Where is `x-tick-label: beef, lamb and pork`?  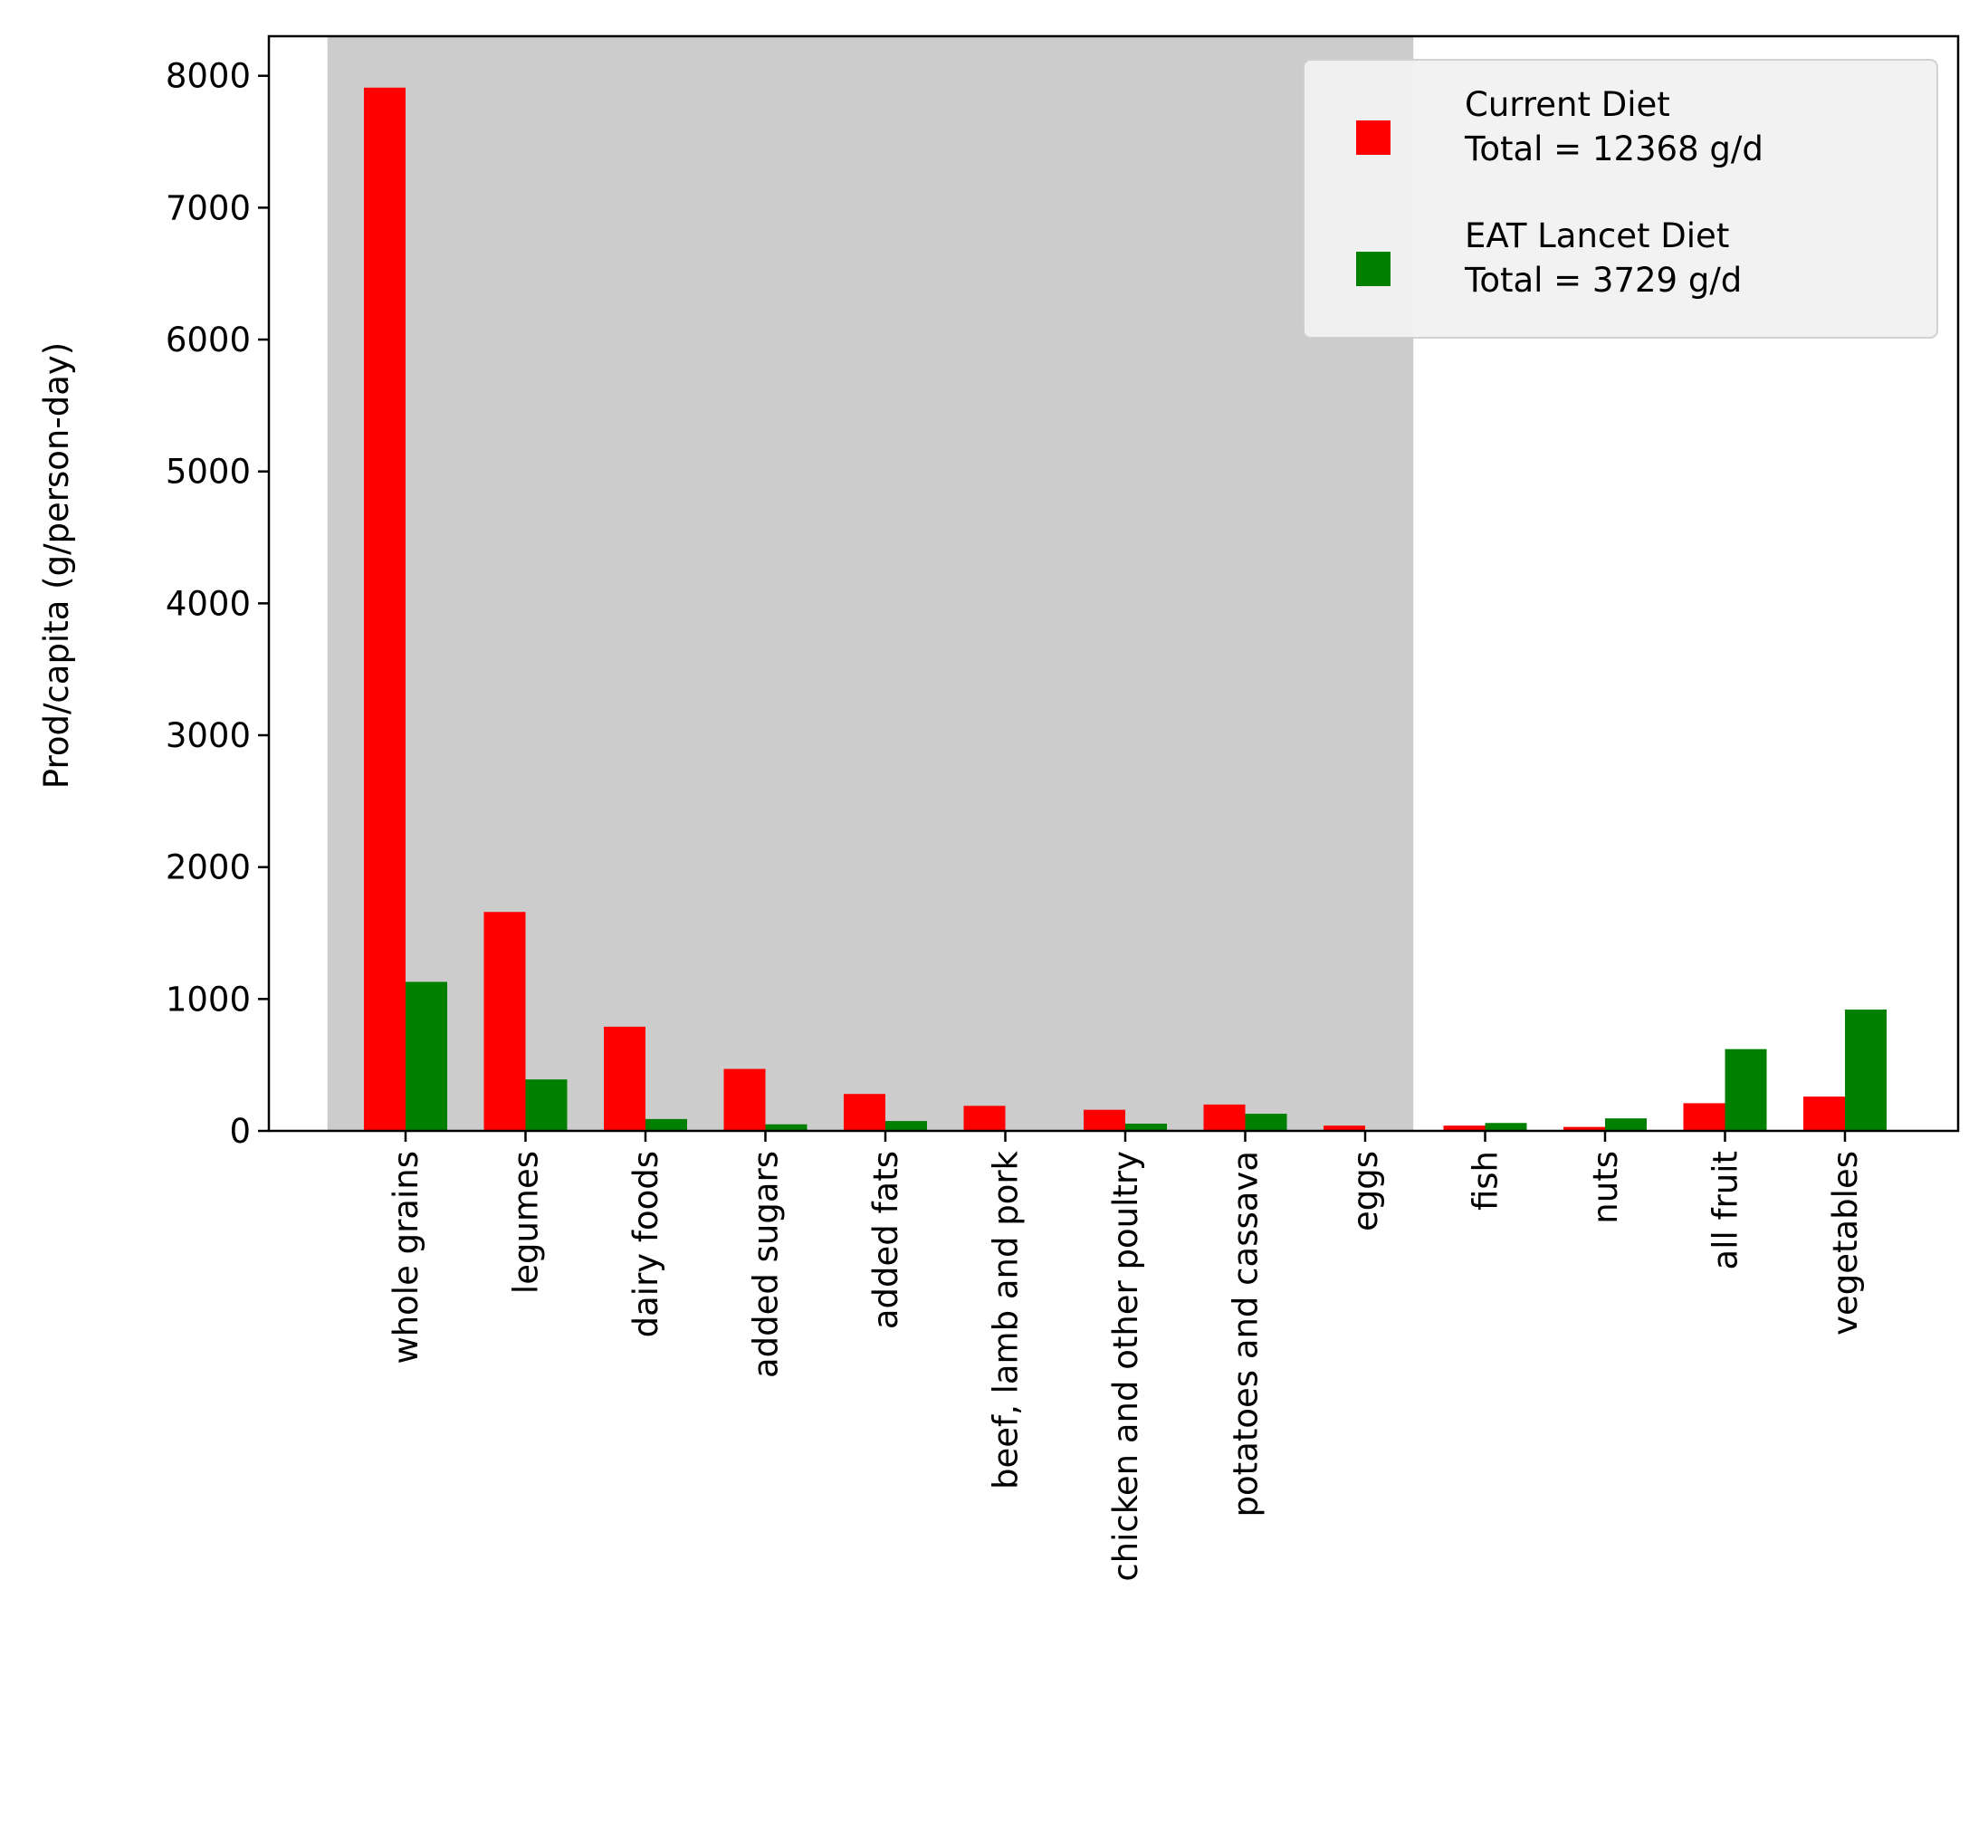
x-tick-label: beef, lamb and pork is located at coordinates (1007, 1319).